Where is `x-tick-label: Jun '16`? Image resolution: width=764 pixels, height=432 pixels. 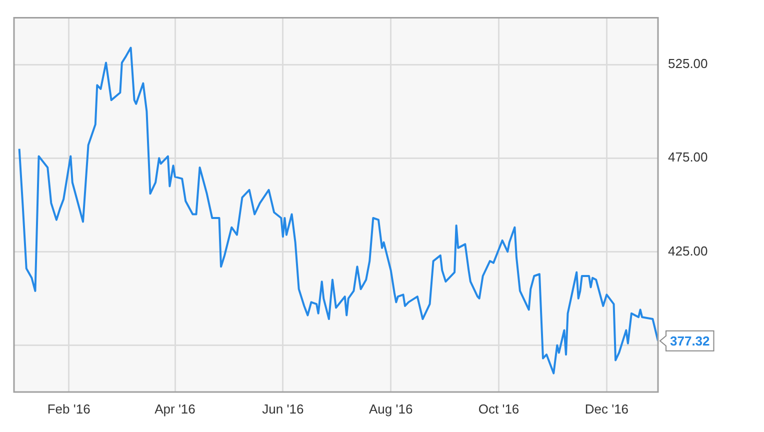 x-tick-label: Jun '16 is located at coordinates (283, 408).